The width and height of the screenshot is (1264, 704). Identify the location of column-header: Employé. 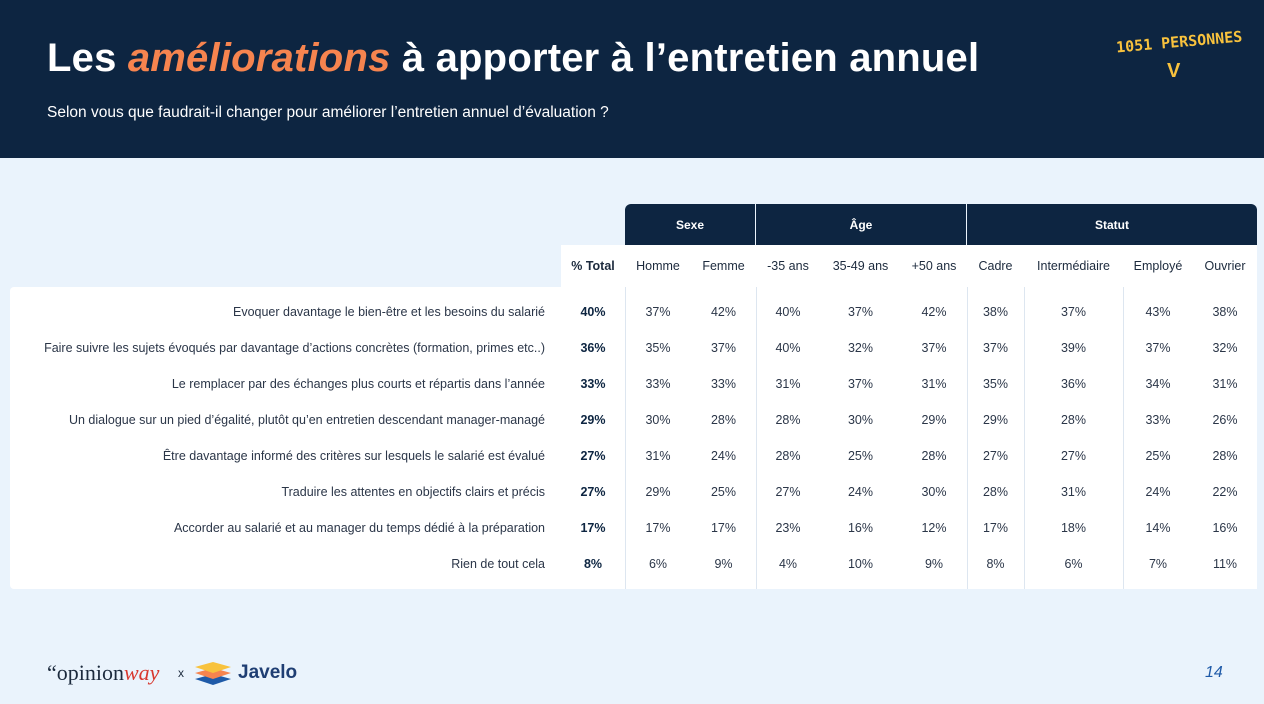
(1158, 266).